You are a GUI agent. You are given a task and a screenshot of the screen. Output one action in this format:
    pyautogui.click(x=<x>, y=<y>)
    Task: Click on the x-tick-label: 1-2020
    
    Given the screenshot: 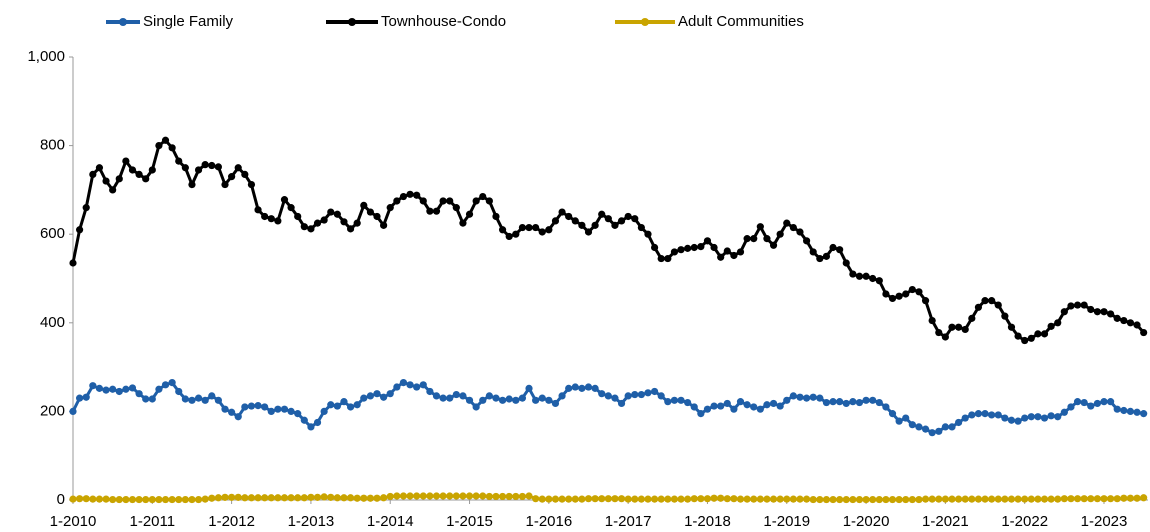 What is the action you would take?
    pyautogui.click(x=866, y=521)
    